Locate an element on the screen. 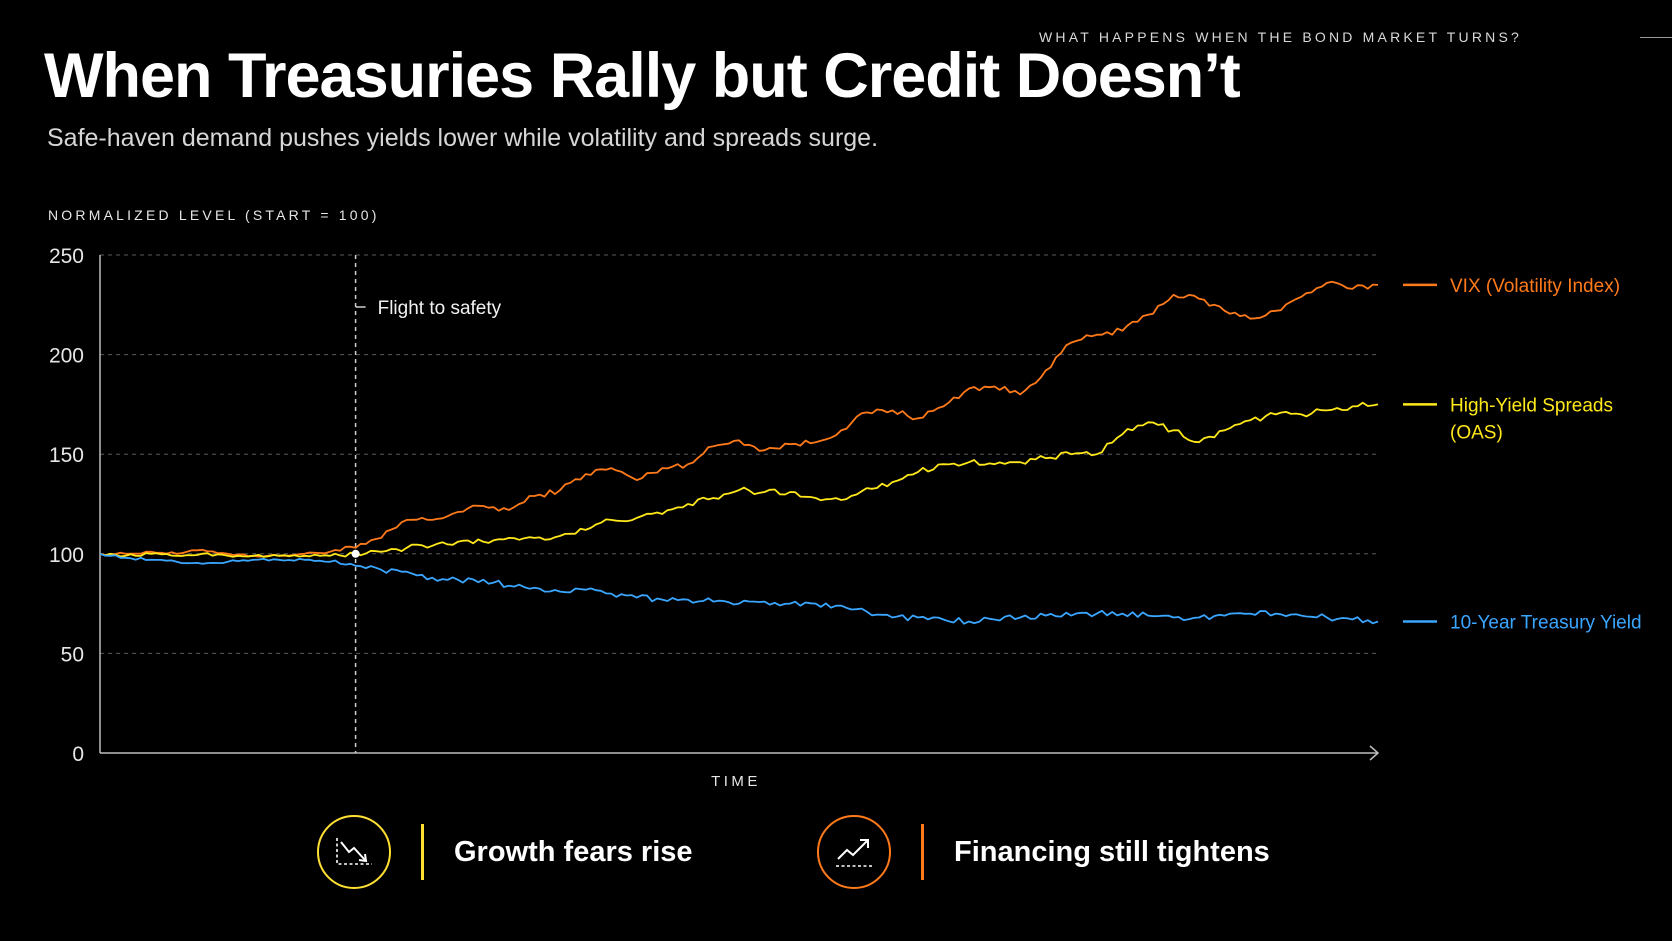 This screenshot has width=1672, height=941. callout-financing-tightens: Financing still tightens is located at coordinates (1043, 852).